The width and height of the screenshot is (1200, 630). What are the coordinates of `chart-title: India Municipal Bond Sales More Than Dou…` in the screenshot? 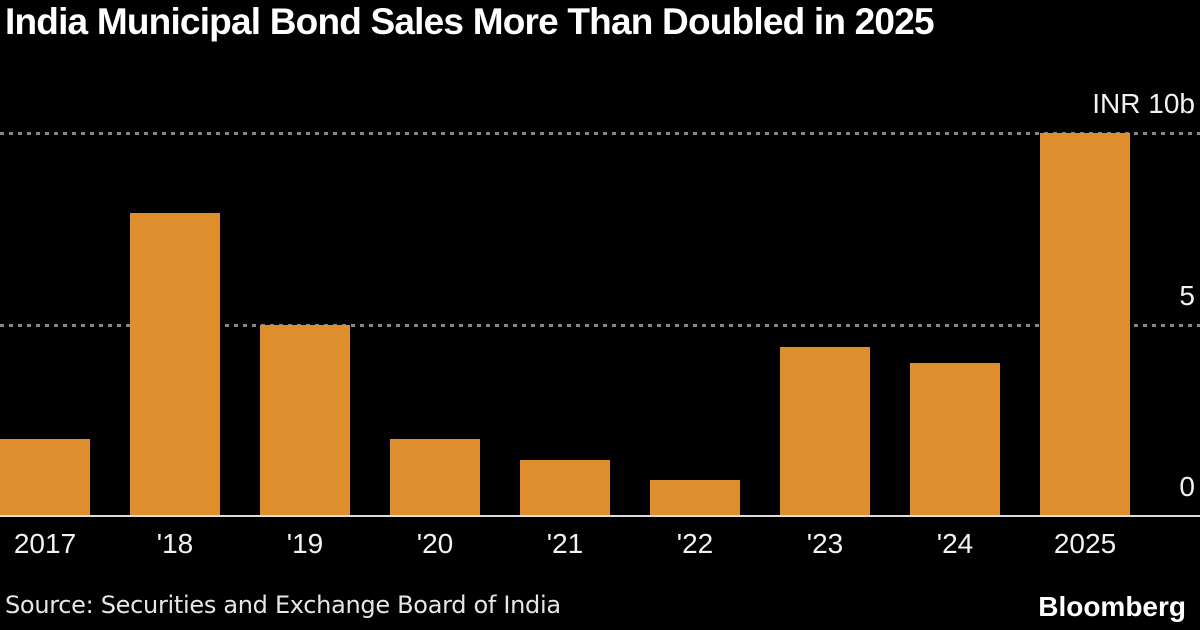 It's located at (470, 21).